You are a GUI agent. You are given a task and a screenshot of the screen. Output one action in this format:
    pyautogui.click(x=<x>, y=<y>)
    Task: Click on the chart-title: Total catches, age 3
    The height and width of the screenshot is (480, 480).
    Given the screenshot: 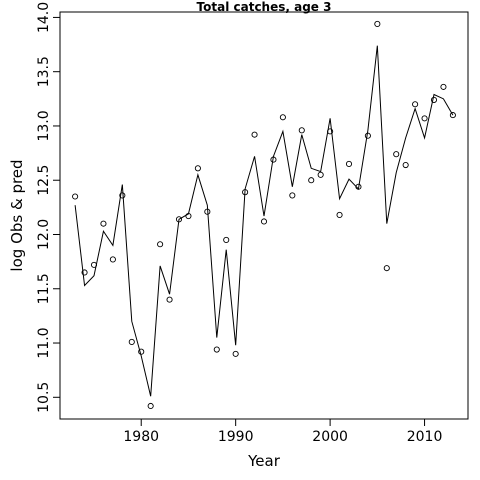 What is the action you would take?
    pyautogui.click(x=264, y=7)
    